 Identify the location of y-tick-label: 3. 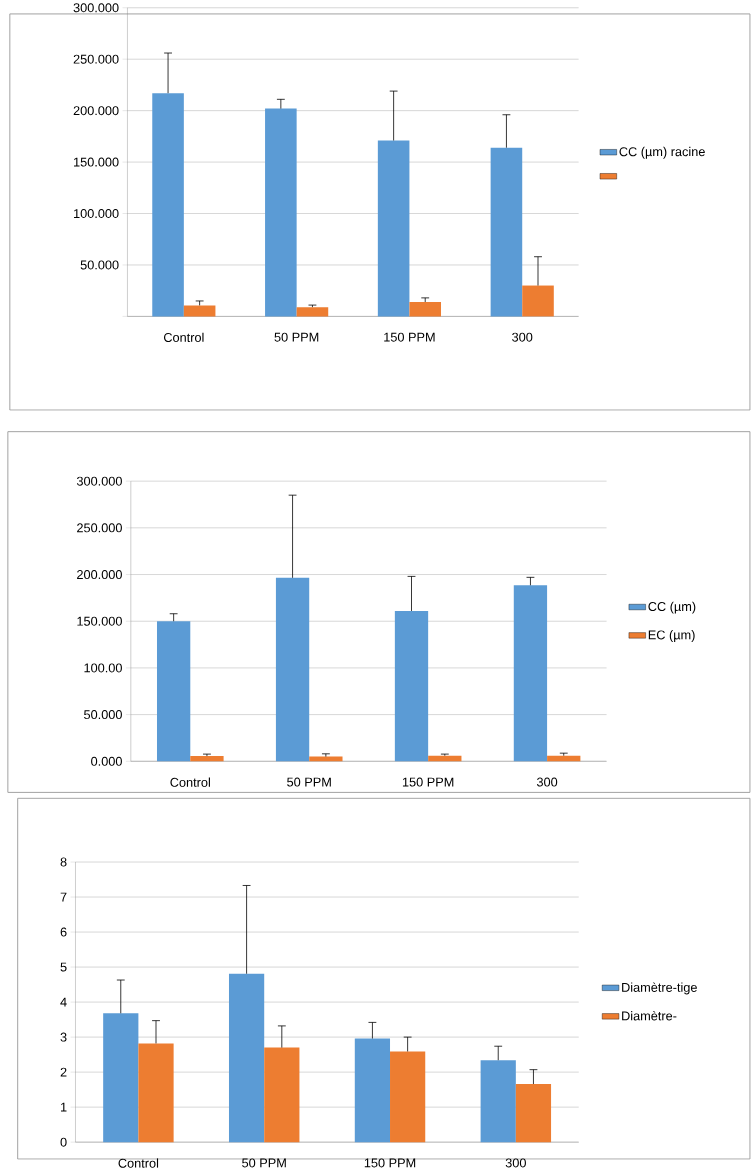
(63, 1037).